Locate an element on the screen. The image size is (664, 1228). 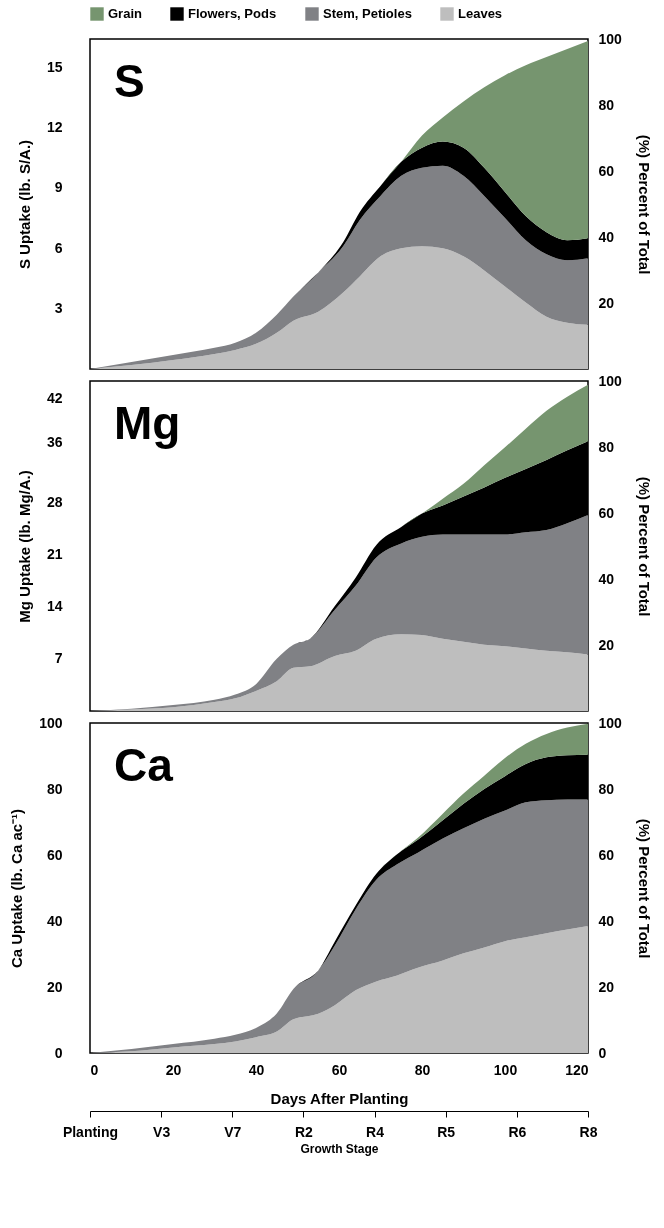
y-tick-label: 6 is located at coordinates (58, 247).